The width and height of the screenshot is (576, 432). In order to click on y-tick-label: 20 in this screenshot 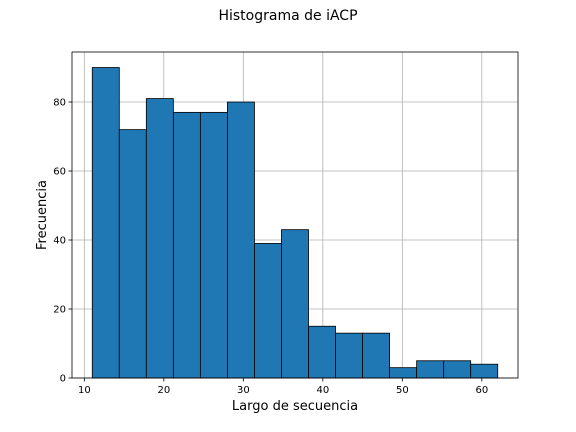, I will do `click(59, 310)`.